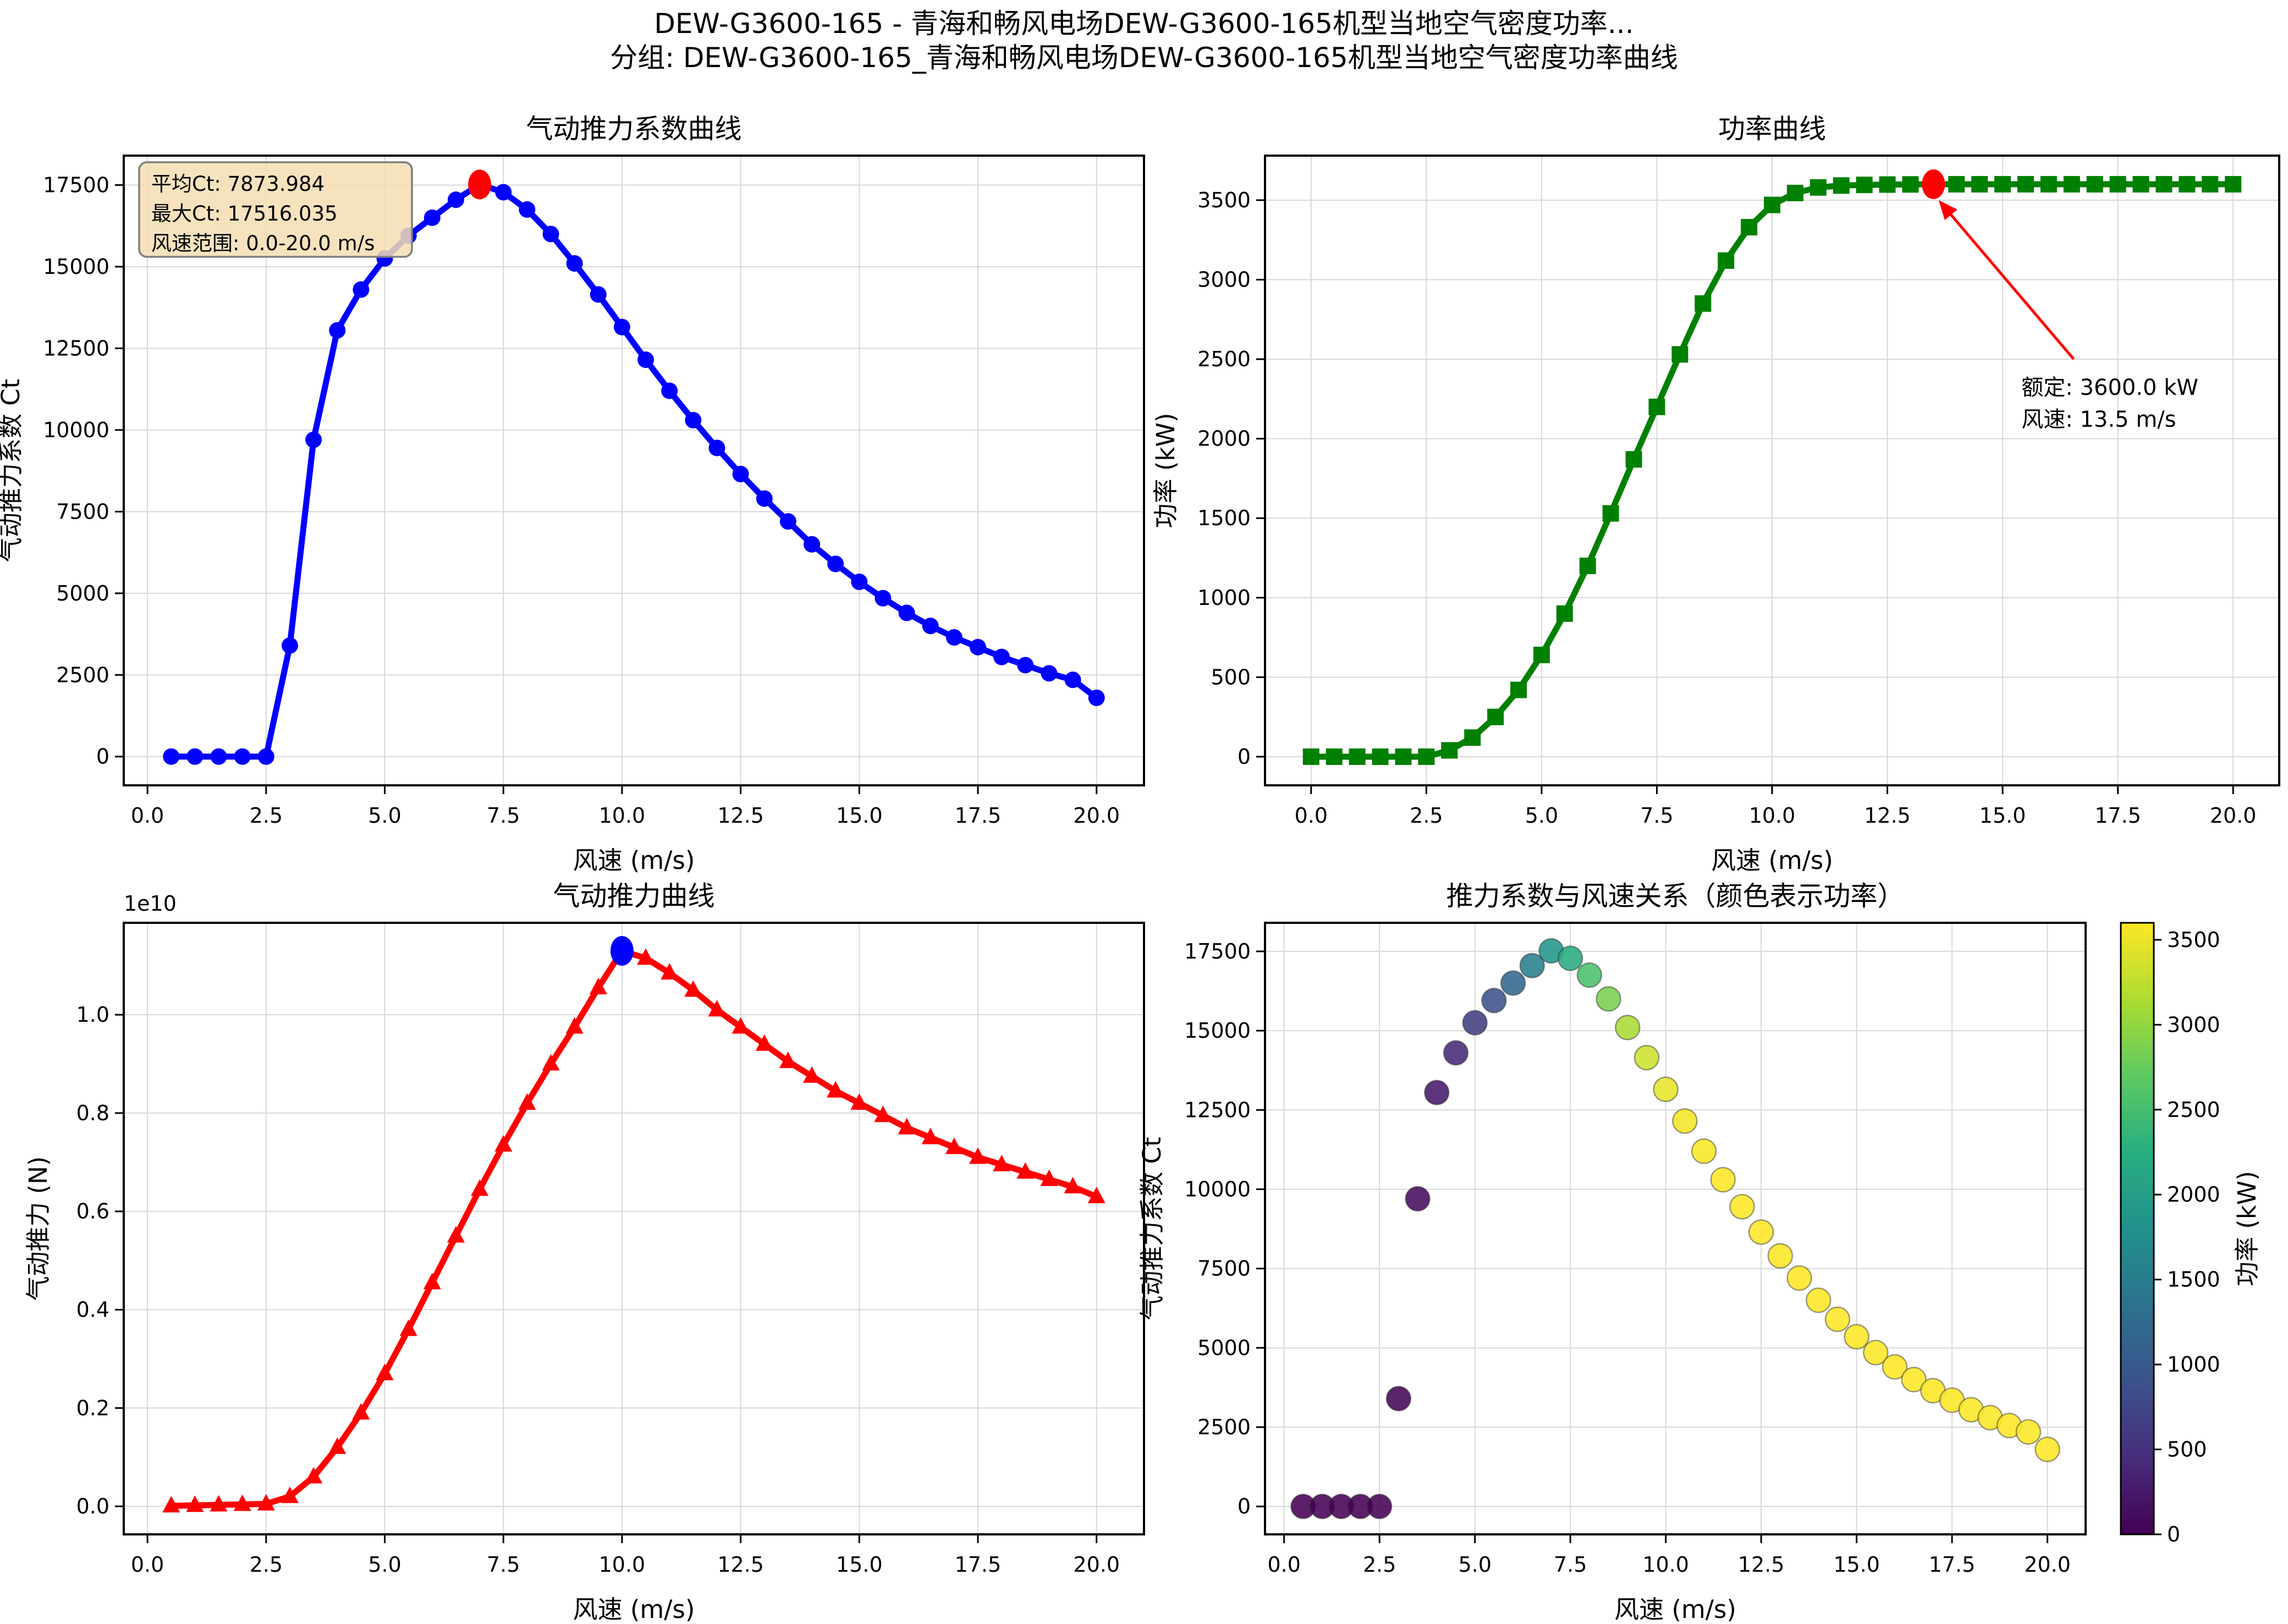 This screenshot has width=2288, height=1624. What do you see at coordinates (2109, 387) in the screenshot?
I see `rated-annotation-line-1: 额定: 3600.0 kW` at bounding box center [2109, 387].